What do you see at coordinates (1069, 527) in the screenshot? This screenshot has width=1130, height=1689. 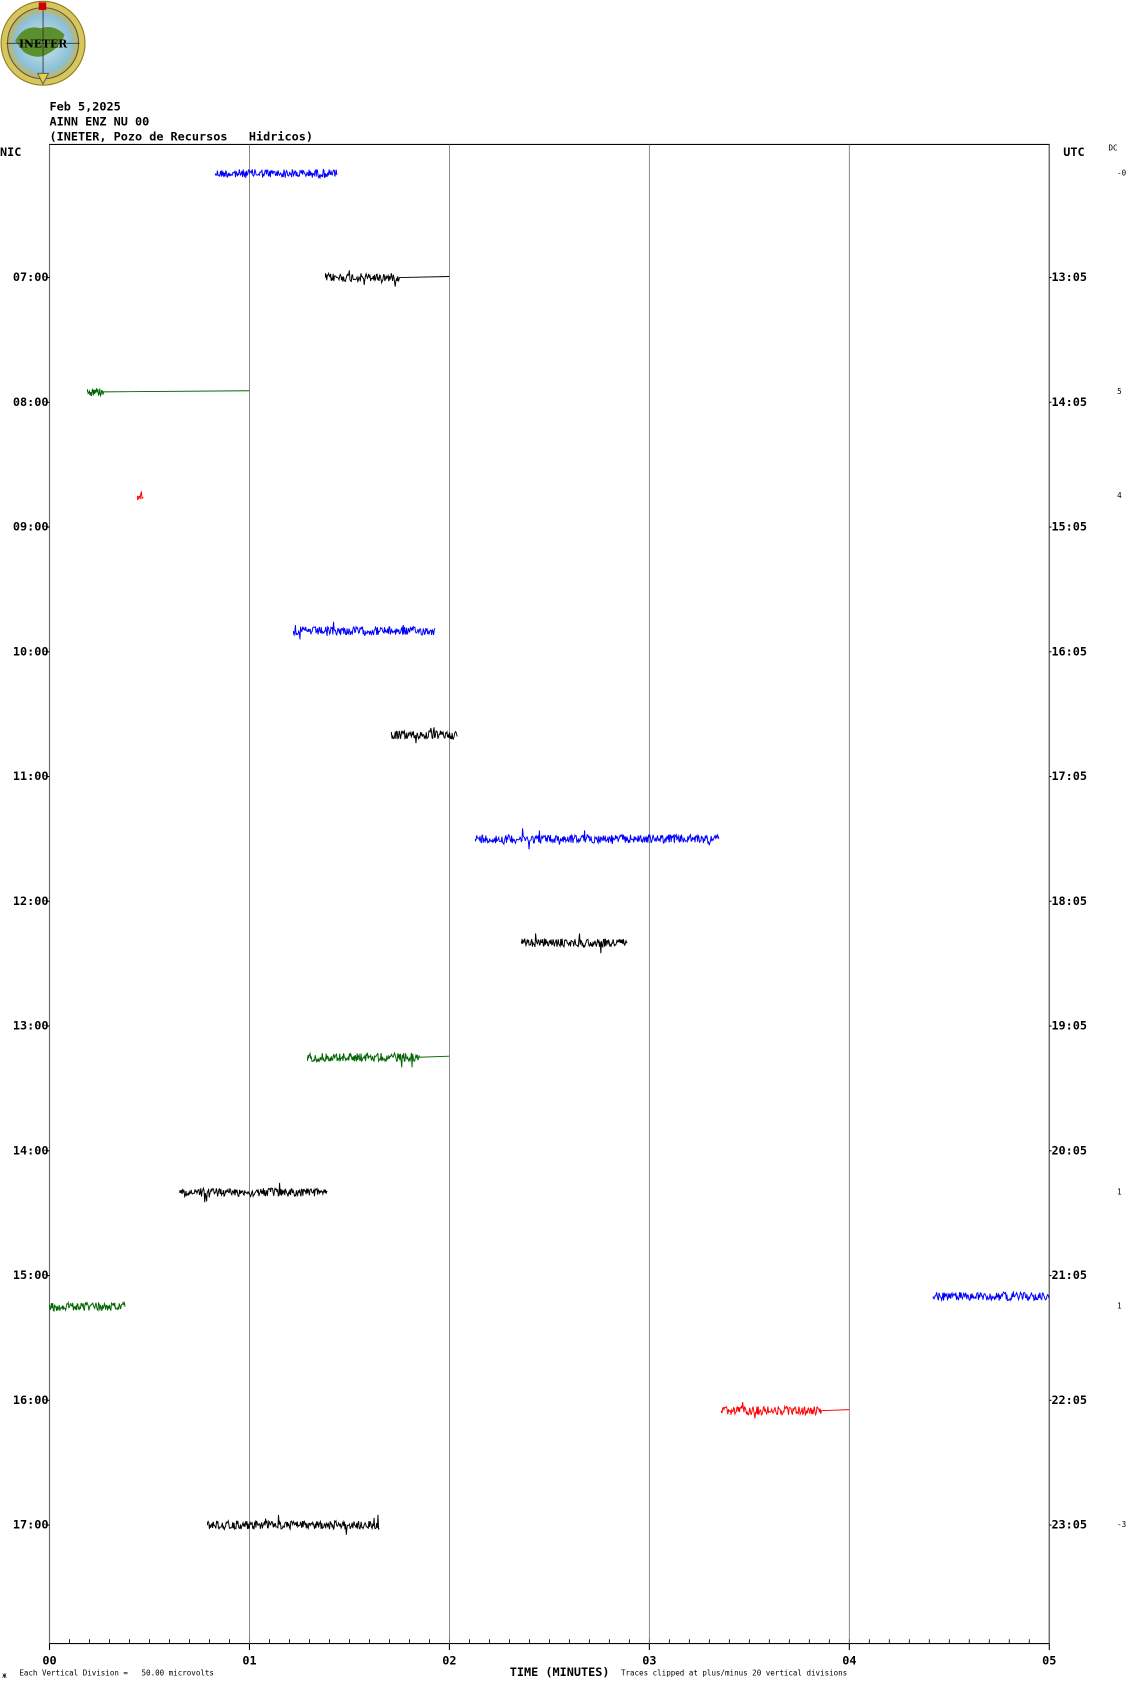 I see `y2-tick-label: 15:05` at bounding box center [1069, 527].